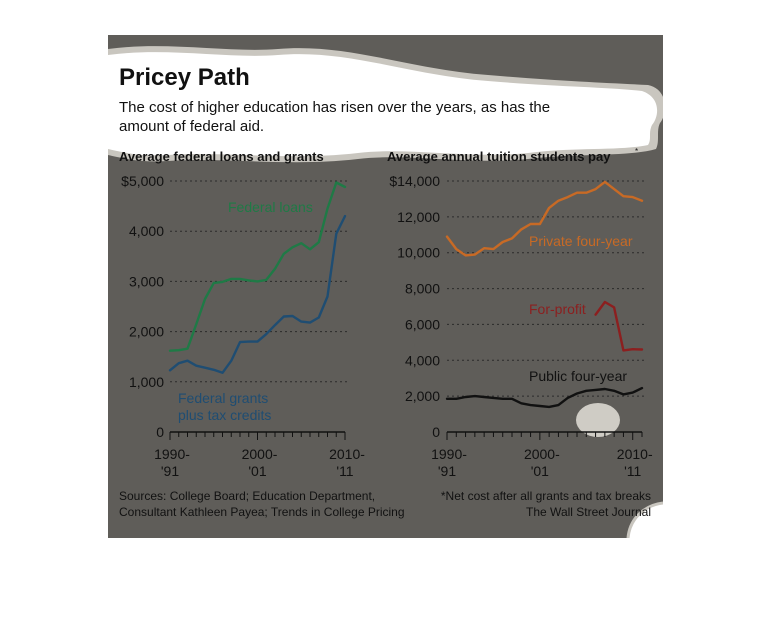  Describe the element at coordinates (270, 207) in the screenshot. I see `label-federal-loans: Federal loans` at that location.